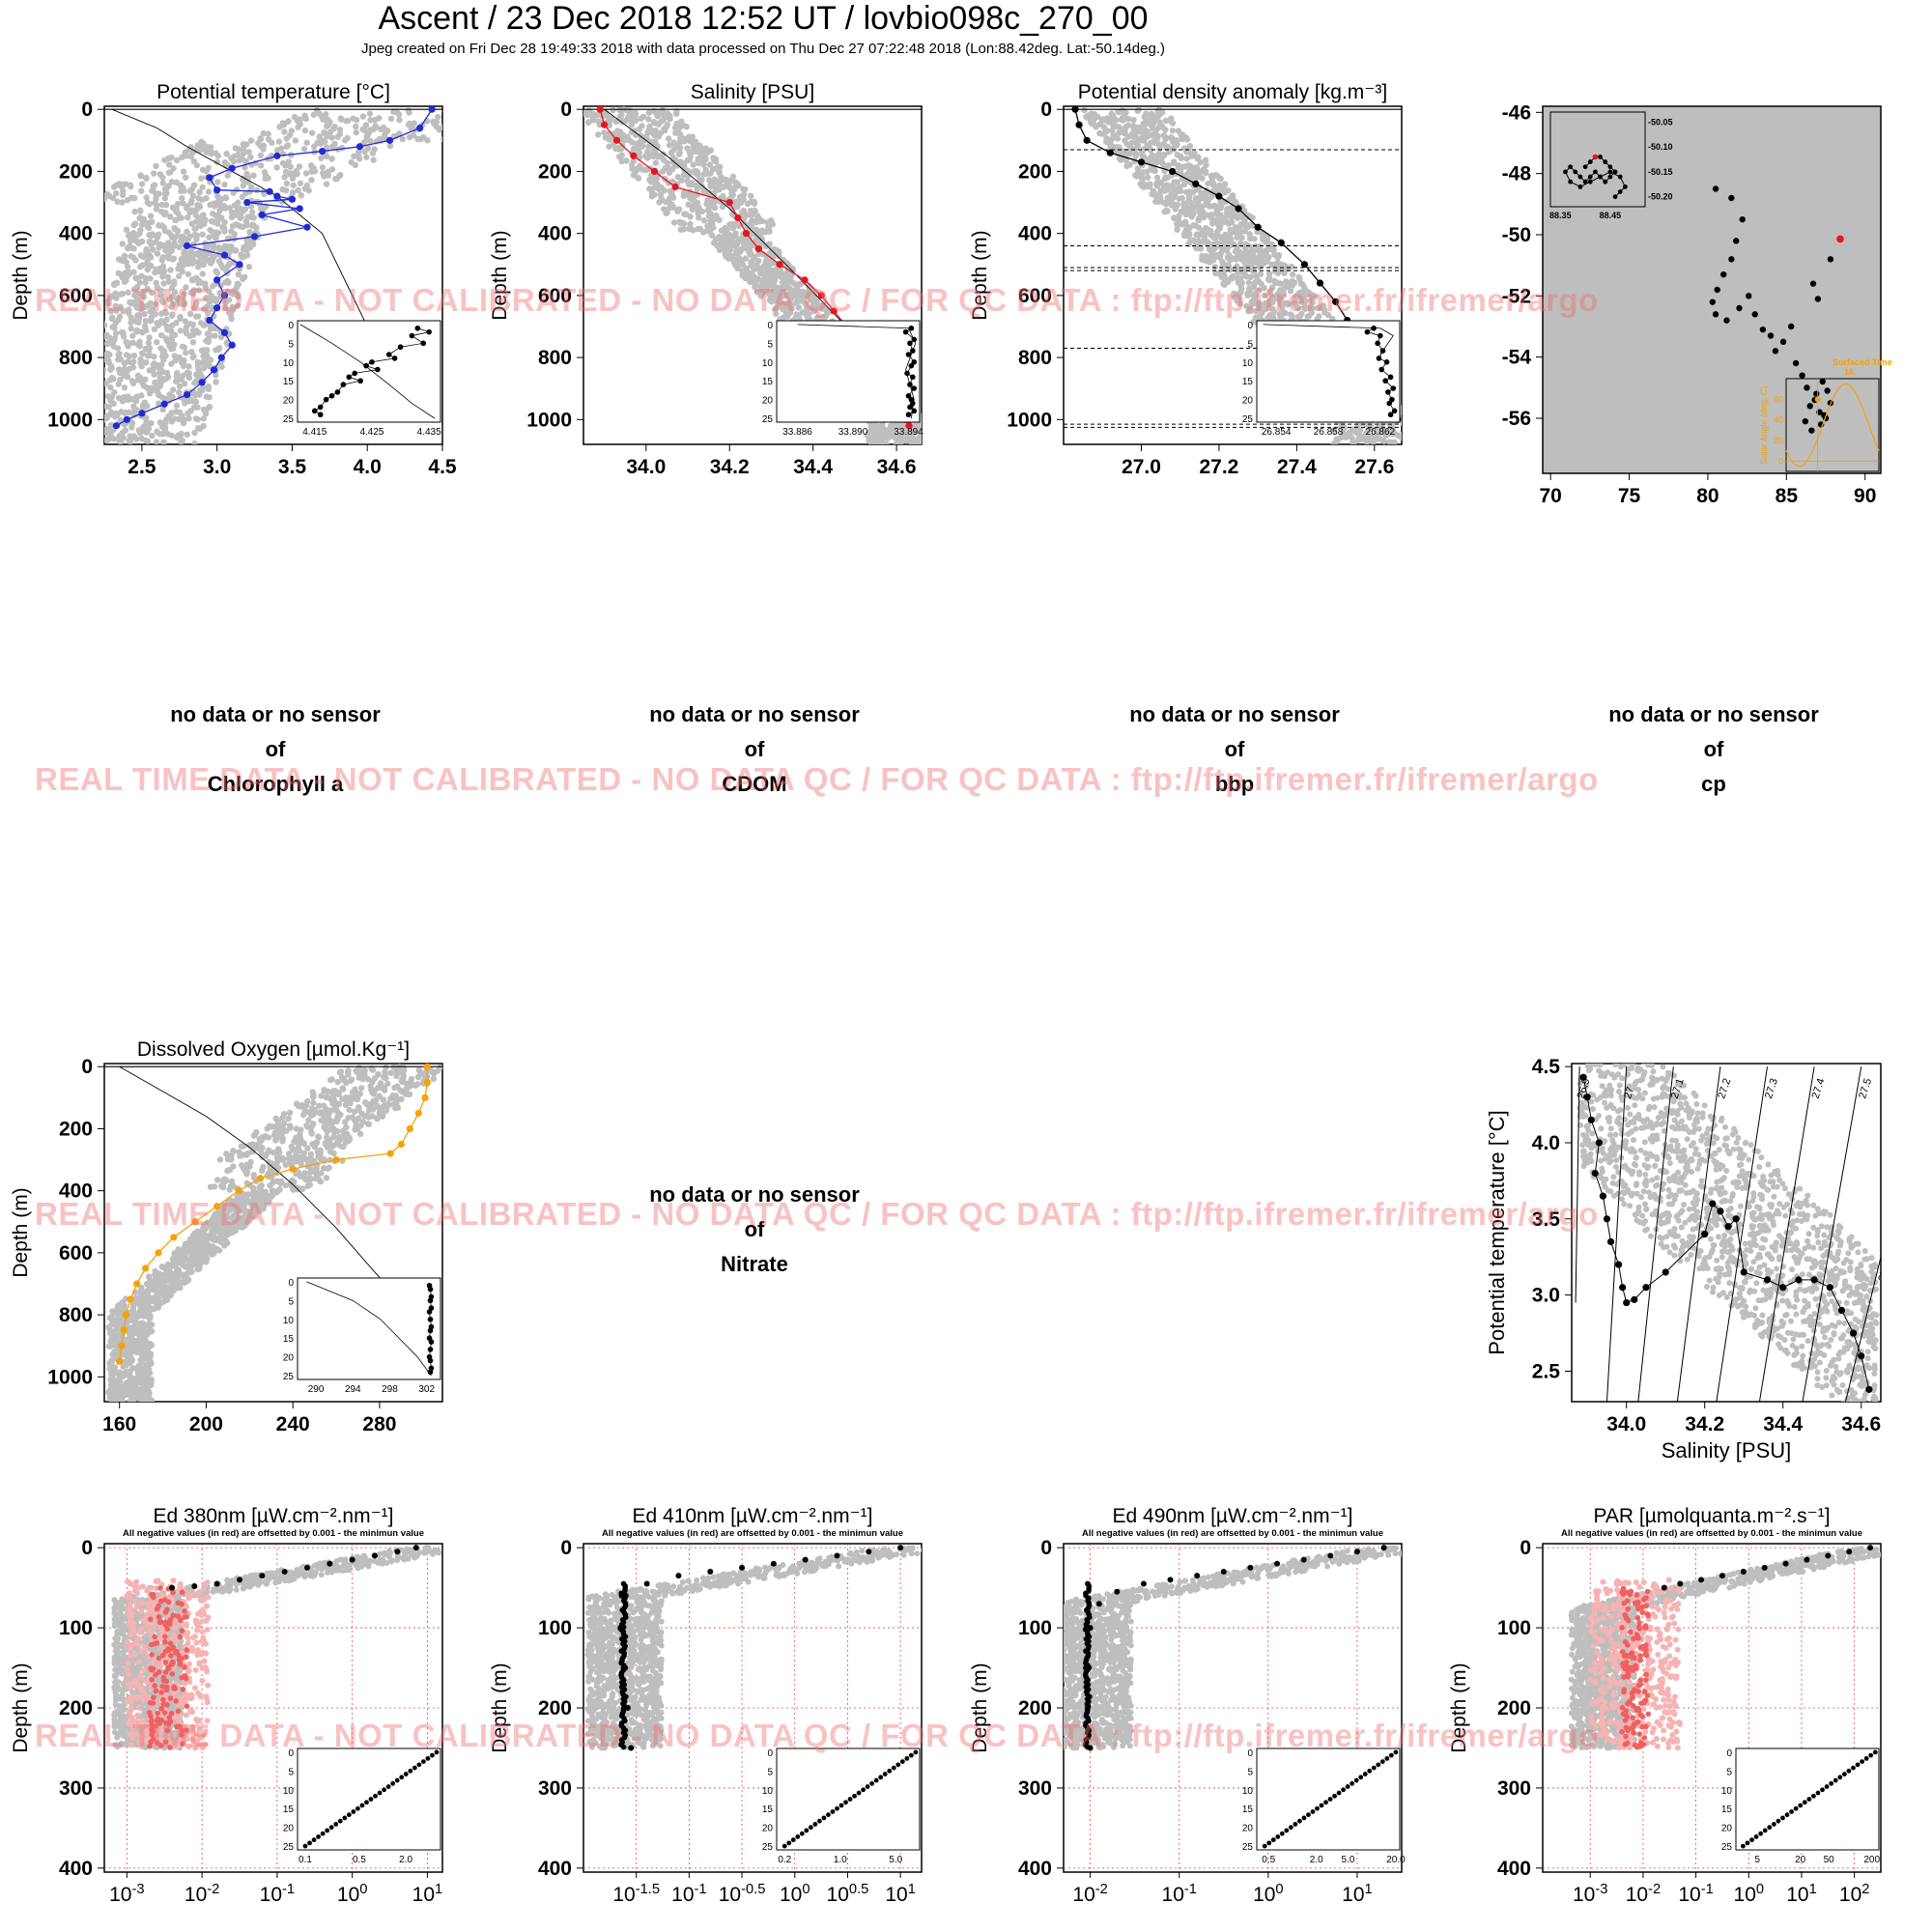  I want to click on temp-inset-reference-line, so click(367, 371).